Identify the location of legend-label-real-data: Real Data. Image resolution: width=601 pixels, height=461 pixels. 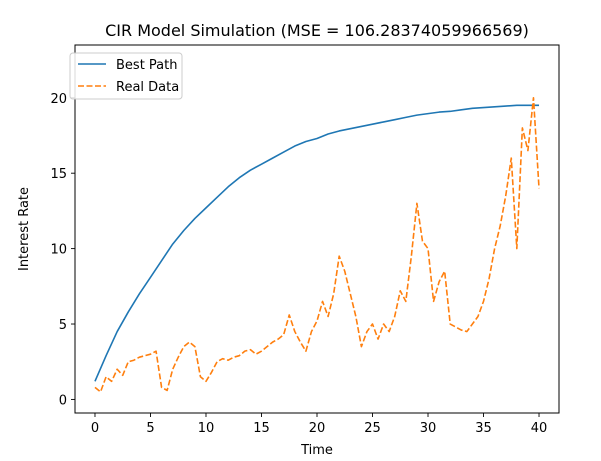
(147, 87).